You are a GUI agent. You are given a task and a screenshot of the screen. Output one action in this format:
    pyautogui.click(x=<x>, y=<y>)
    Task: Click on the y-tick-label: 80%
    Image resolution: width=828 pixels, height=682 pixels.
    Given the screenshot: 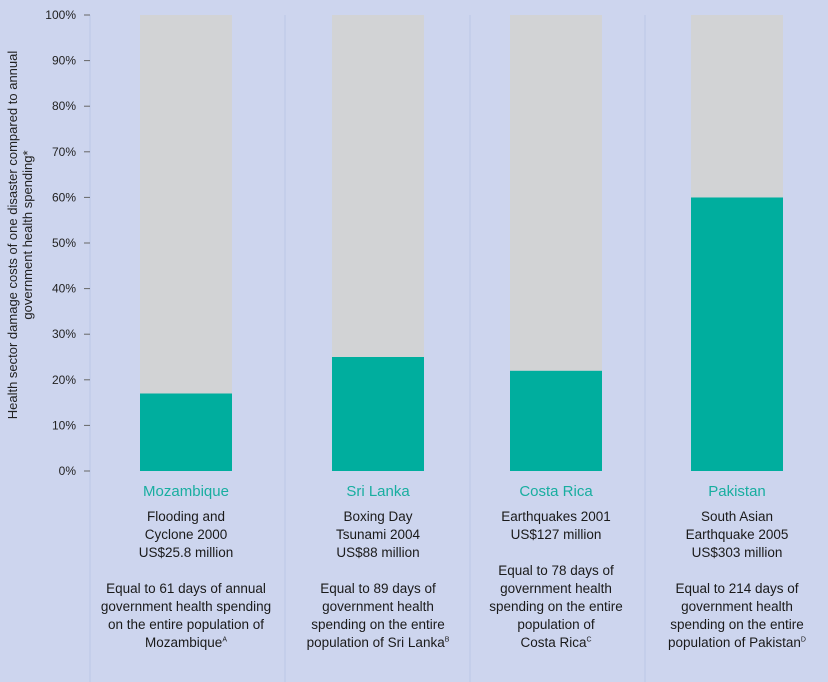 What is the action you would take?
    pyautogui.click(x=64, y=106)
    